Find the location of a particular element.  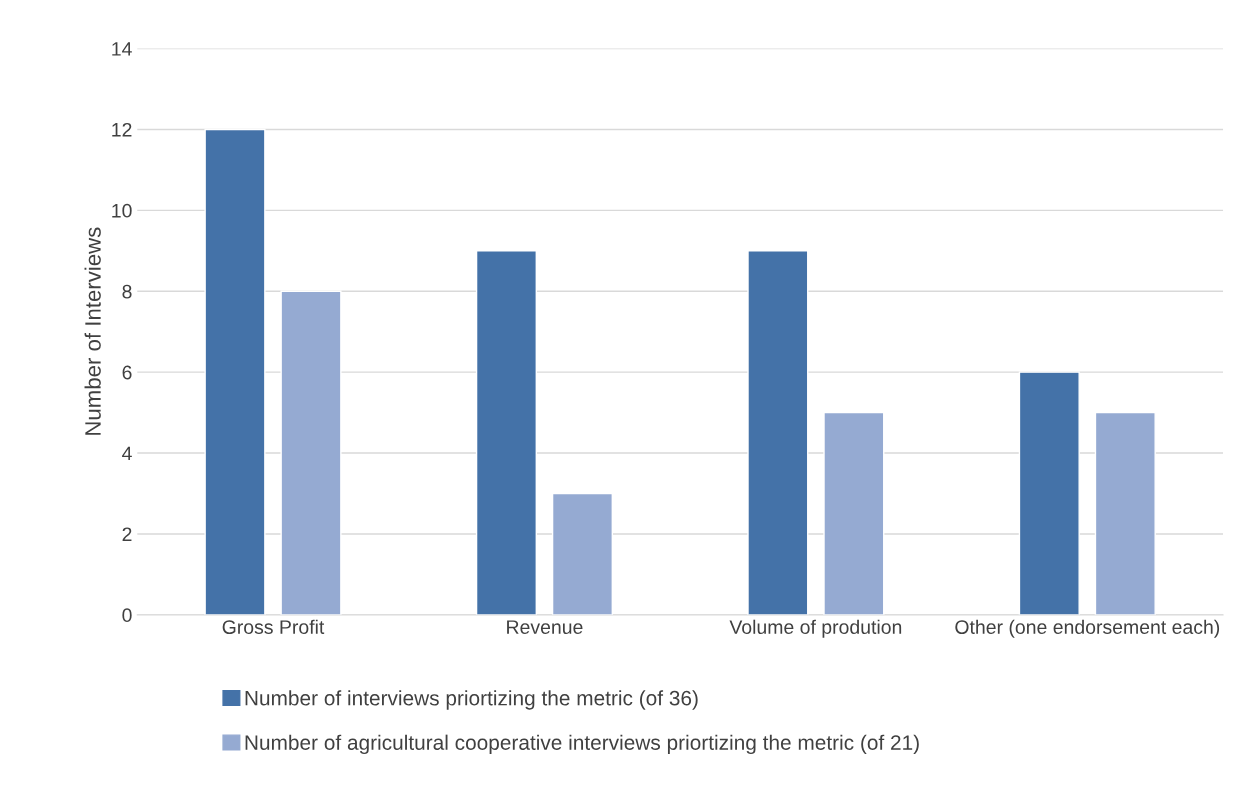

y-axis-title: Number of Interviews is located at coordinates (92, 331).